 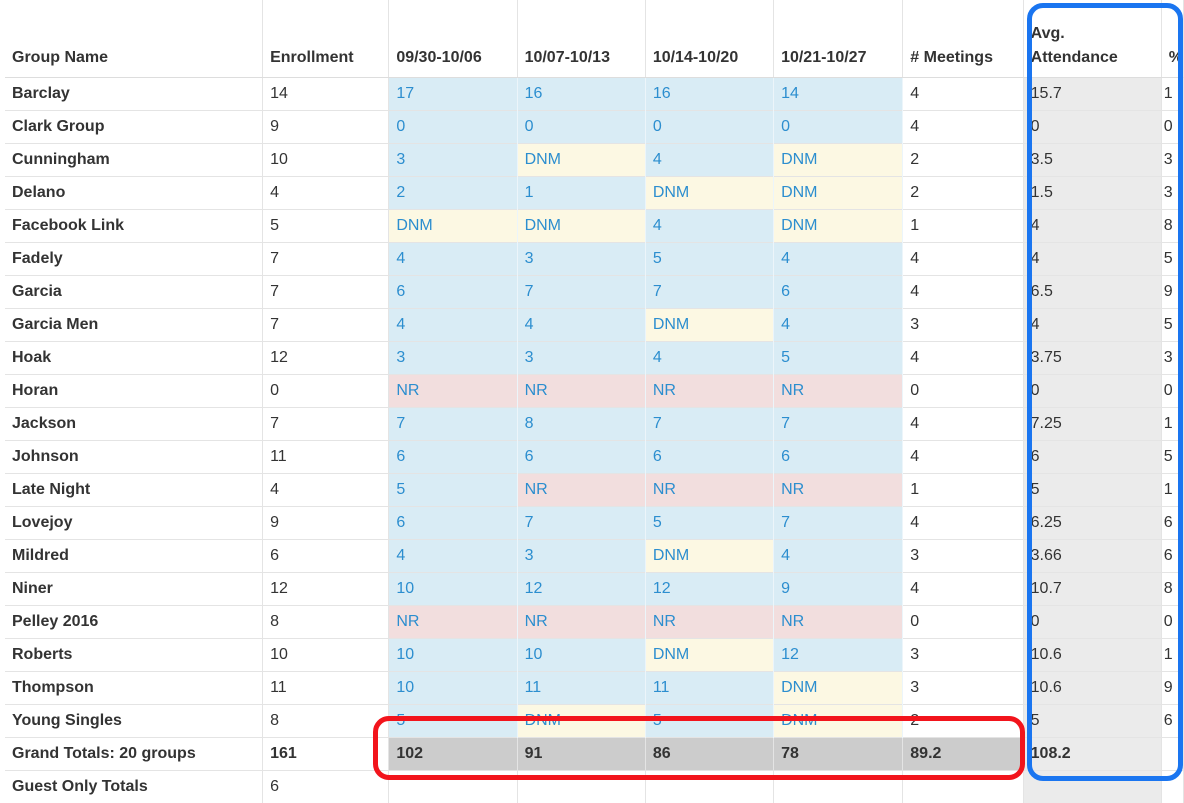 I want to click on col-header-enrollment: Enrollment, so click(x=326, y=39).